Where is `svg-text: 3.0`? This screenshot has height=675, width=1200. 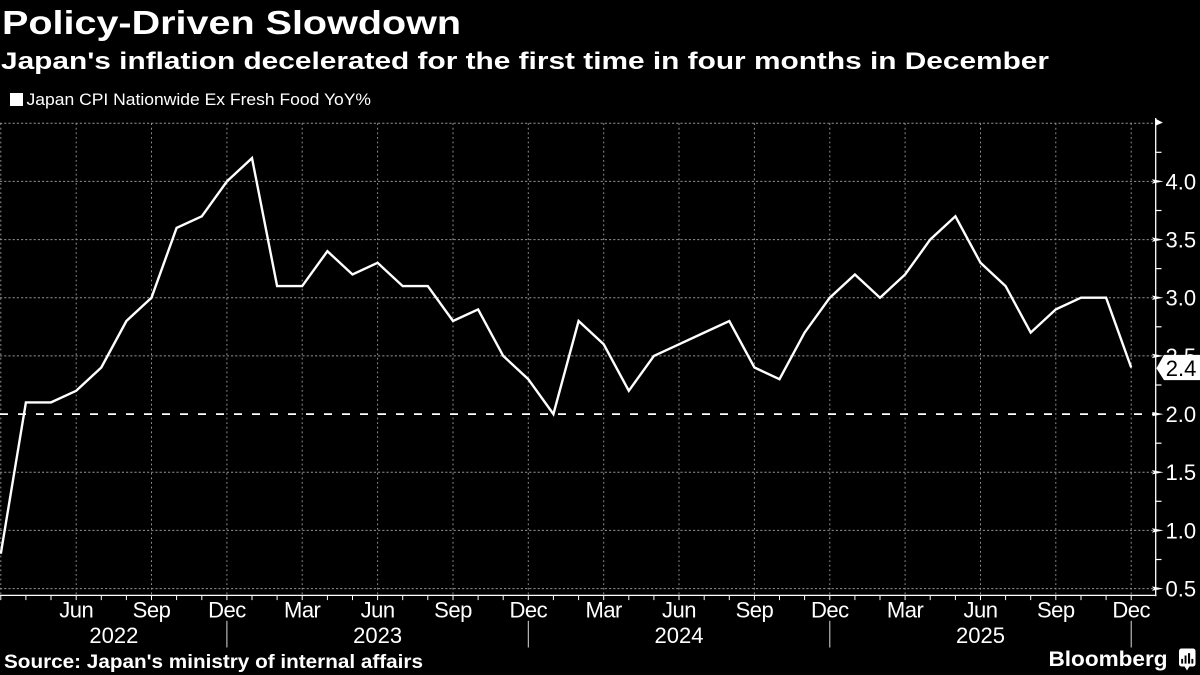 svg-text: 3.0 is located at coordinates (1181, 298).